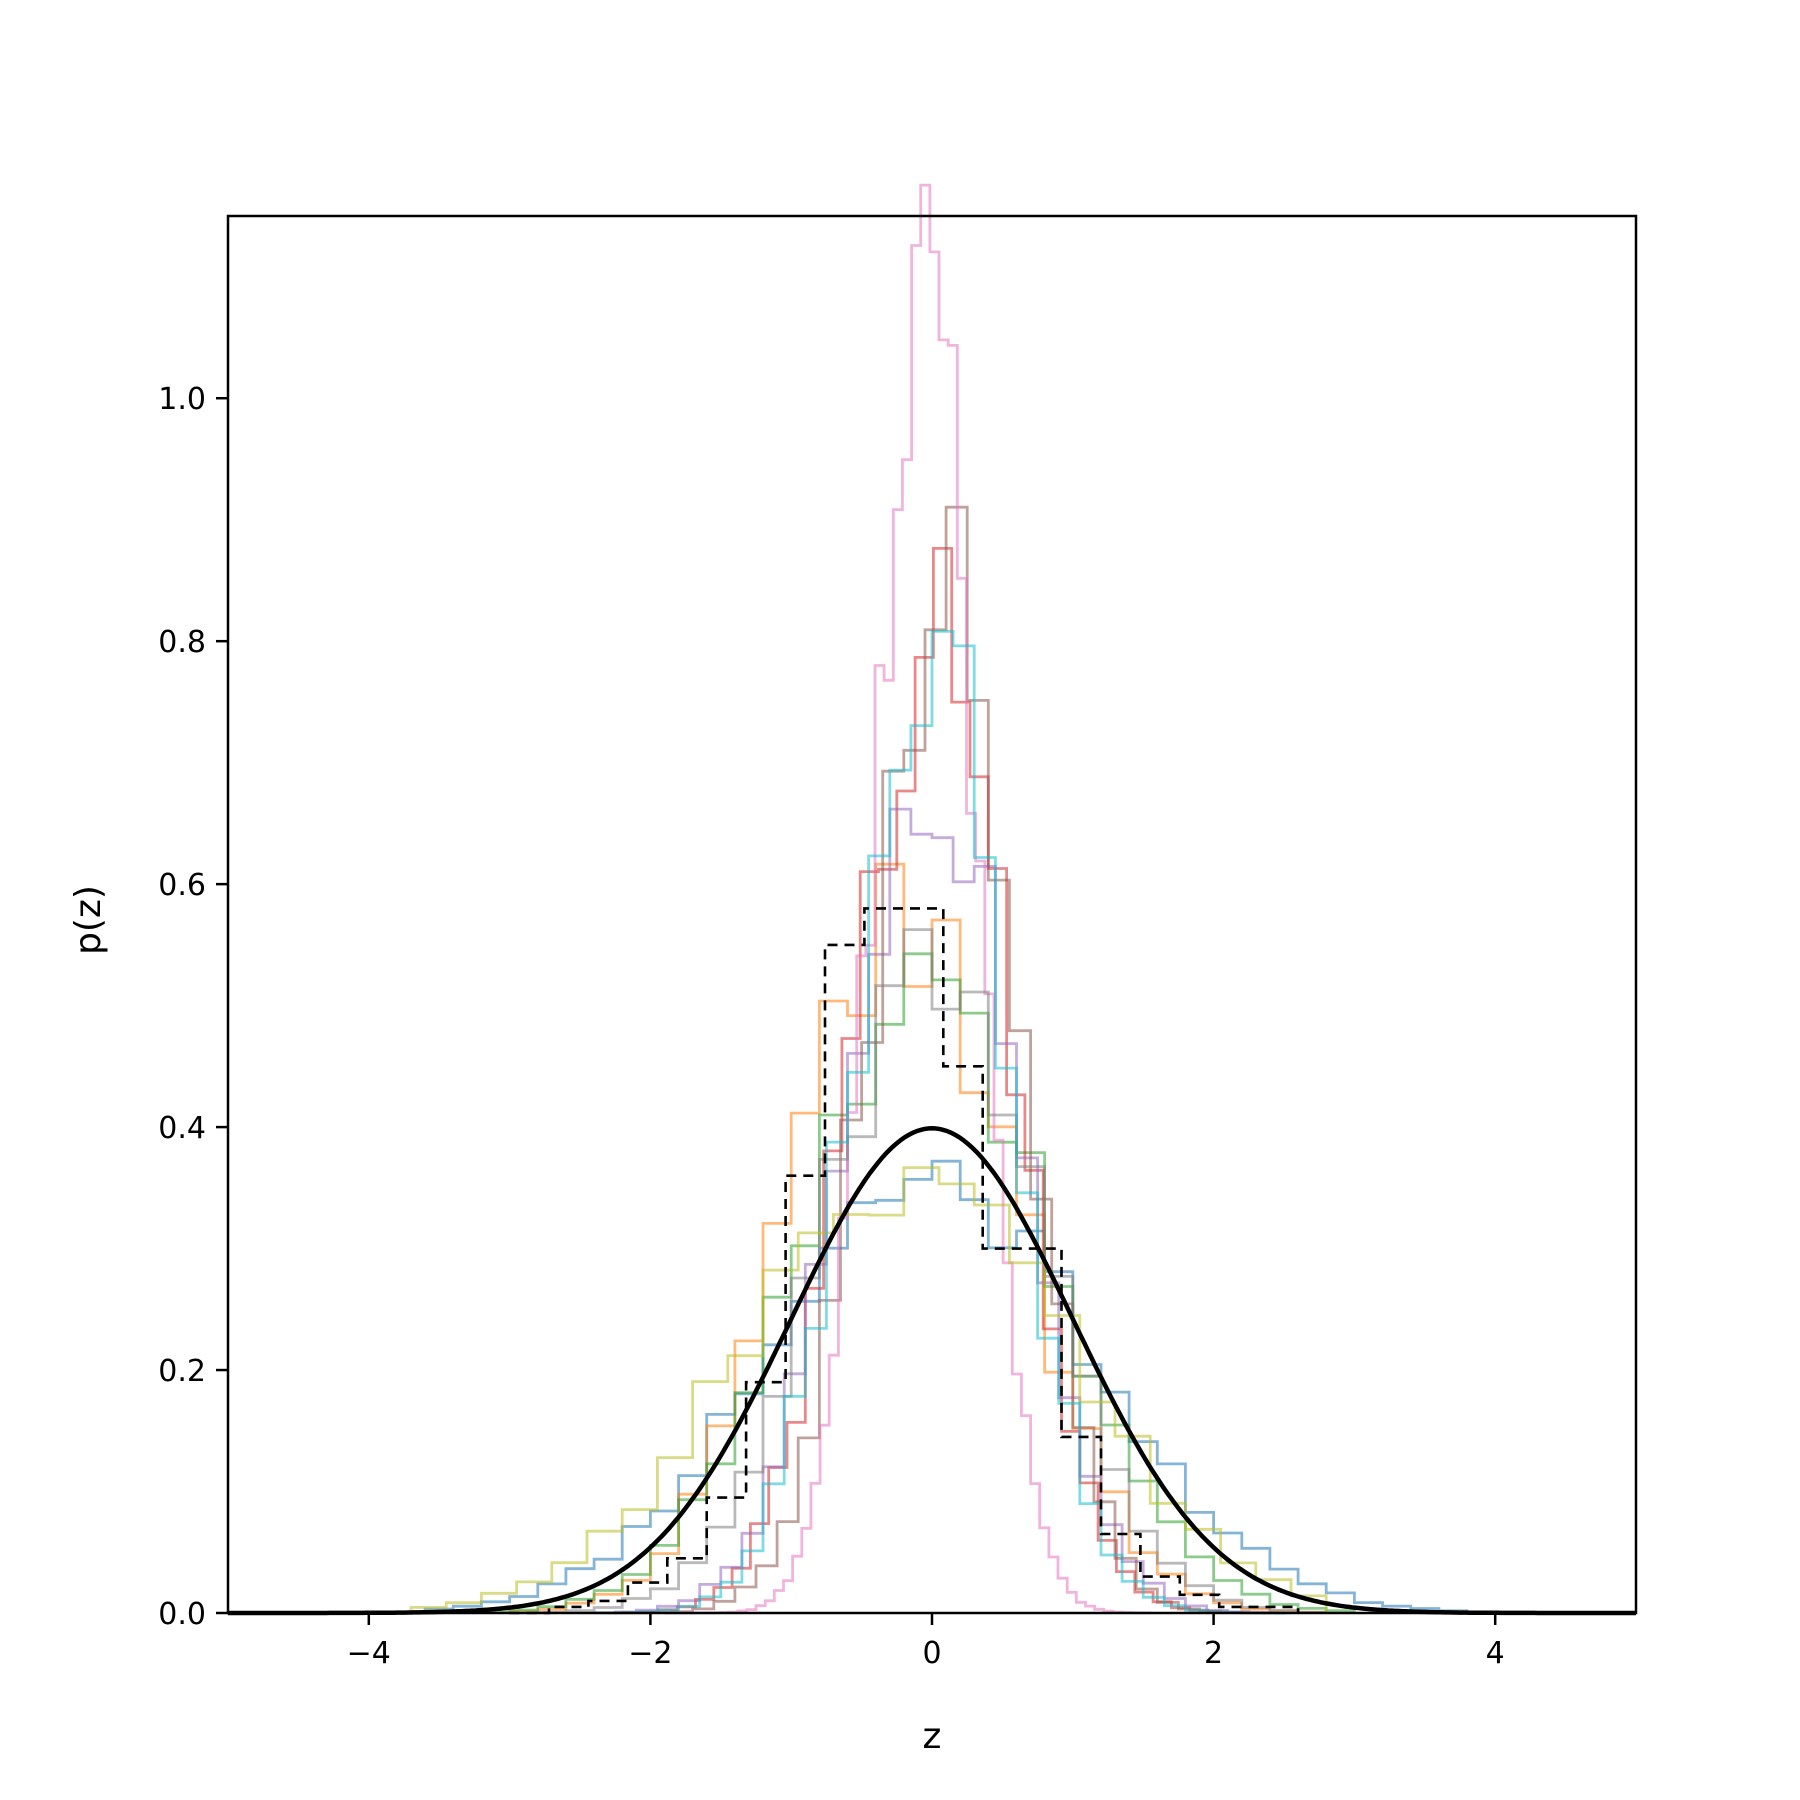 The width and height of the screenshot is (1800, 1800). What do you see at coordinates (193, 1007) in the screenshot?
I see `y-axis-ticks: 0.0 0.2 0.4 0.6 0.8 1.0` at bounding box center [193, 1007].